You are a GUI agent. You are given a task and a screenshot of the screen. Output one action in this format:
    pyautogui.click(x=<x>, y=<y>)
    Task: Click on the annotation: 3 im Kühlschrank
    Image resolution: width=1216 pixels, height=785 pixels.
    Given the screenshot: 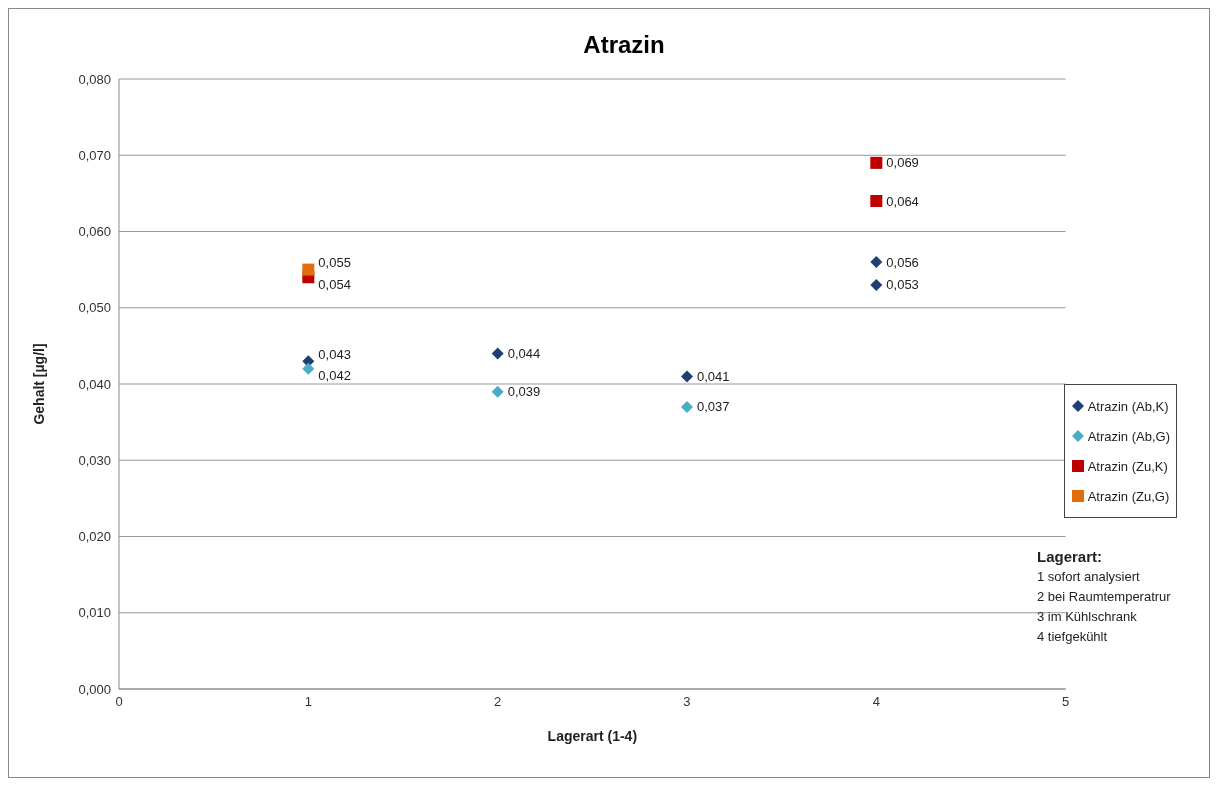 What is the action you would take?
    pyautogui.click(x=1087, y=617)
    